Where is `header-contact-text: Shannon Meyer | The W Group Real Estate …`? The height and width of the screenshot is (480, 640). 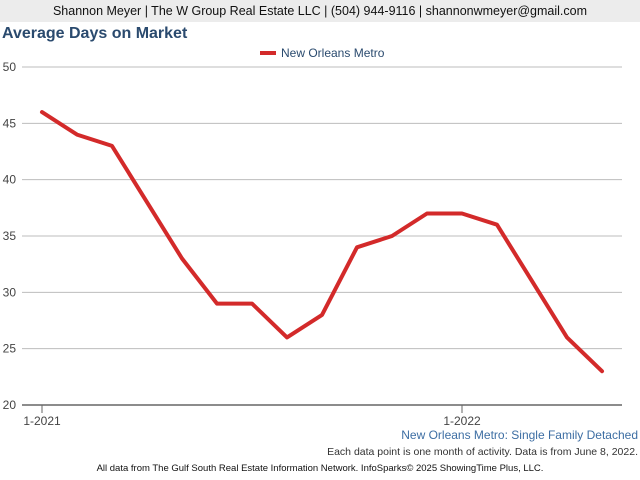 header-contact-text: Shannon Meyer | The W Group Real Estate … is located at coordinates (320, 11).